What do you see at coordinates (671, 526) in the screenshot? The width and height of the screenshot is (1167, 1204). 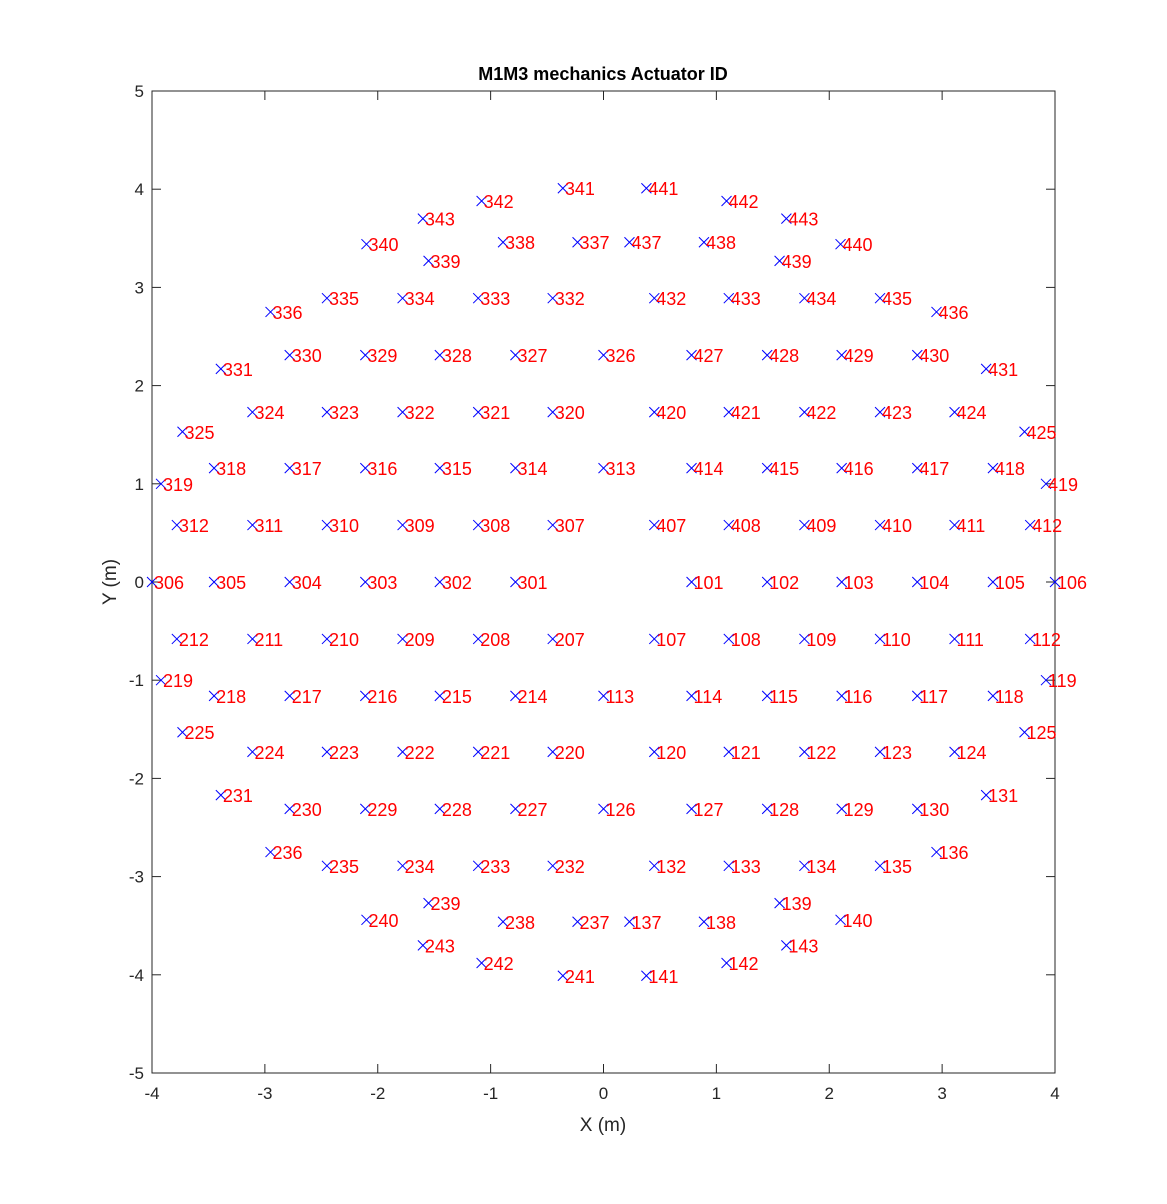 I see `actuator-id-label: 407` at bounding box center [671, 526].